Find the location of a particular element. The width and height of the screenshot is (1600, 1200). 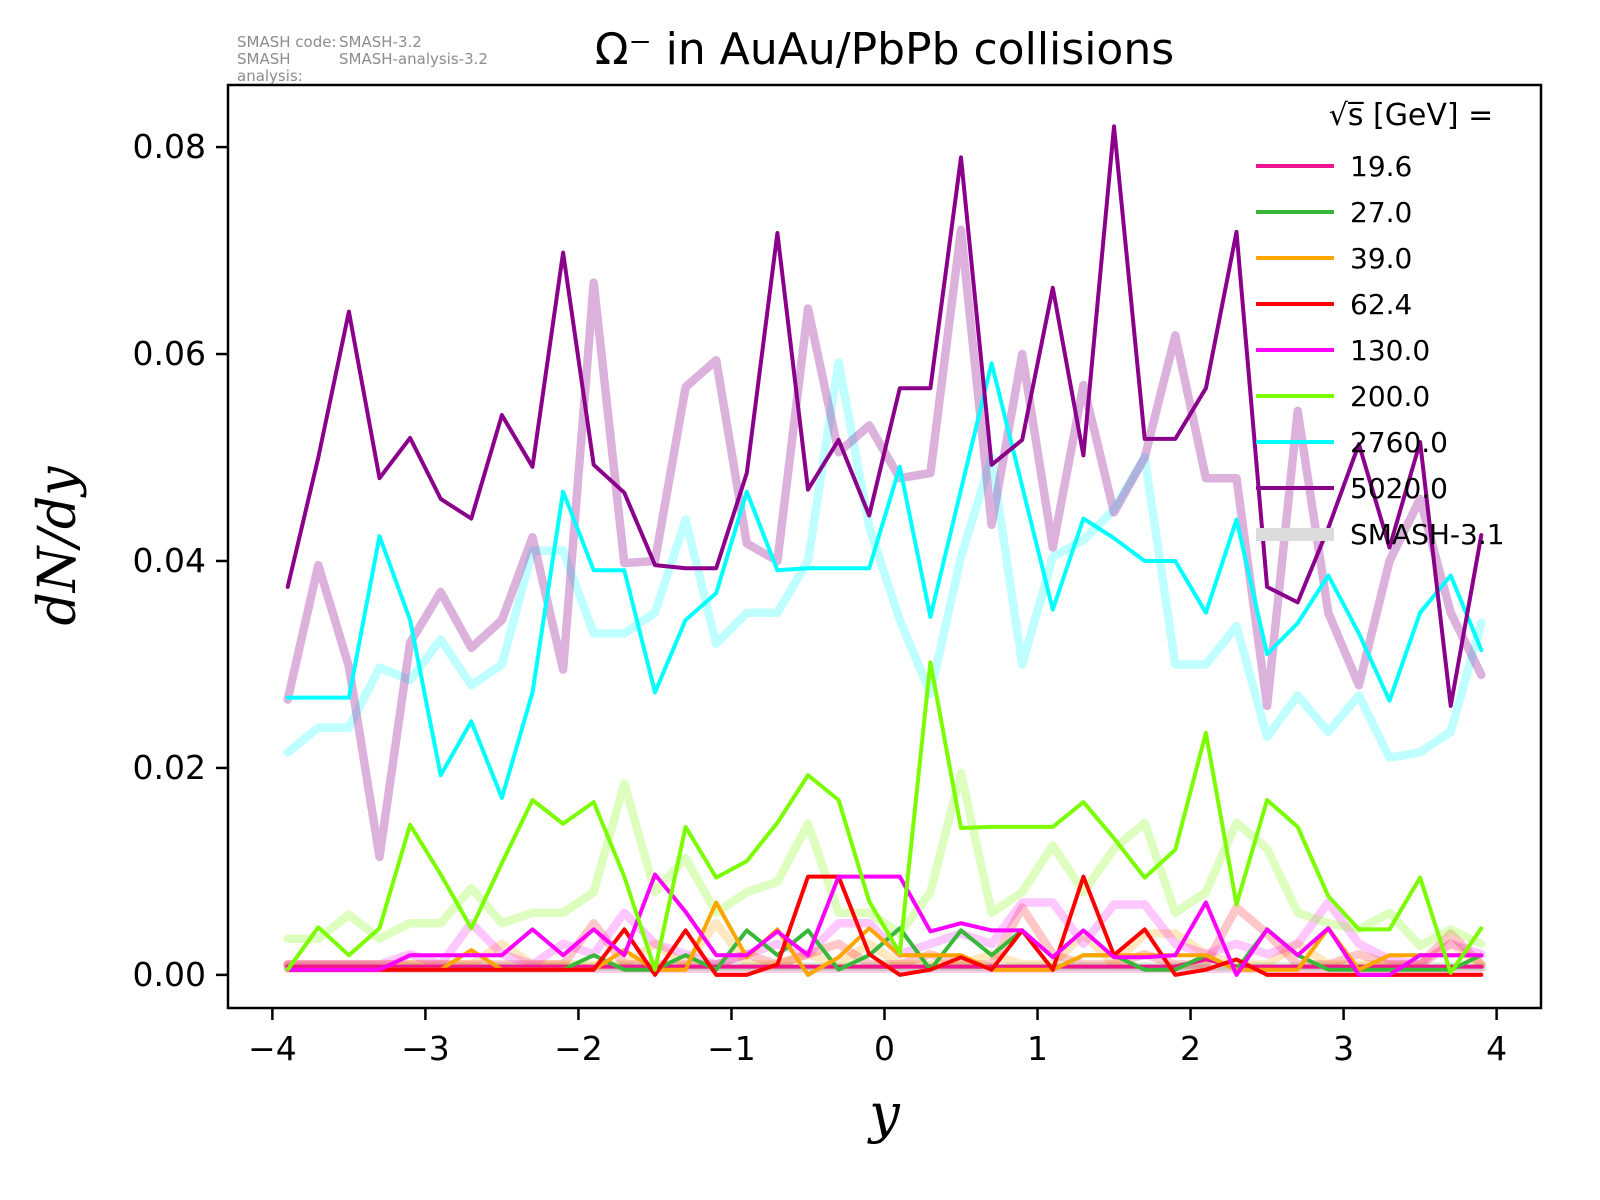

y-tick-label: 0.02 is located at coordinates (169, 767).